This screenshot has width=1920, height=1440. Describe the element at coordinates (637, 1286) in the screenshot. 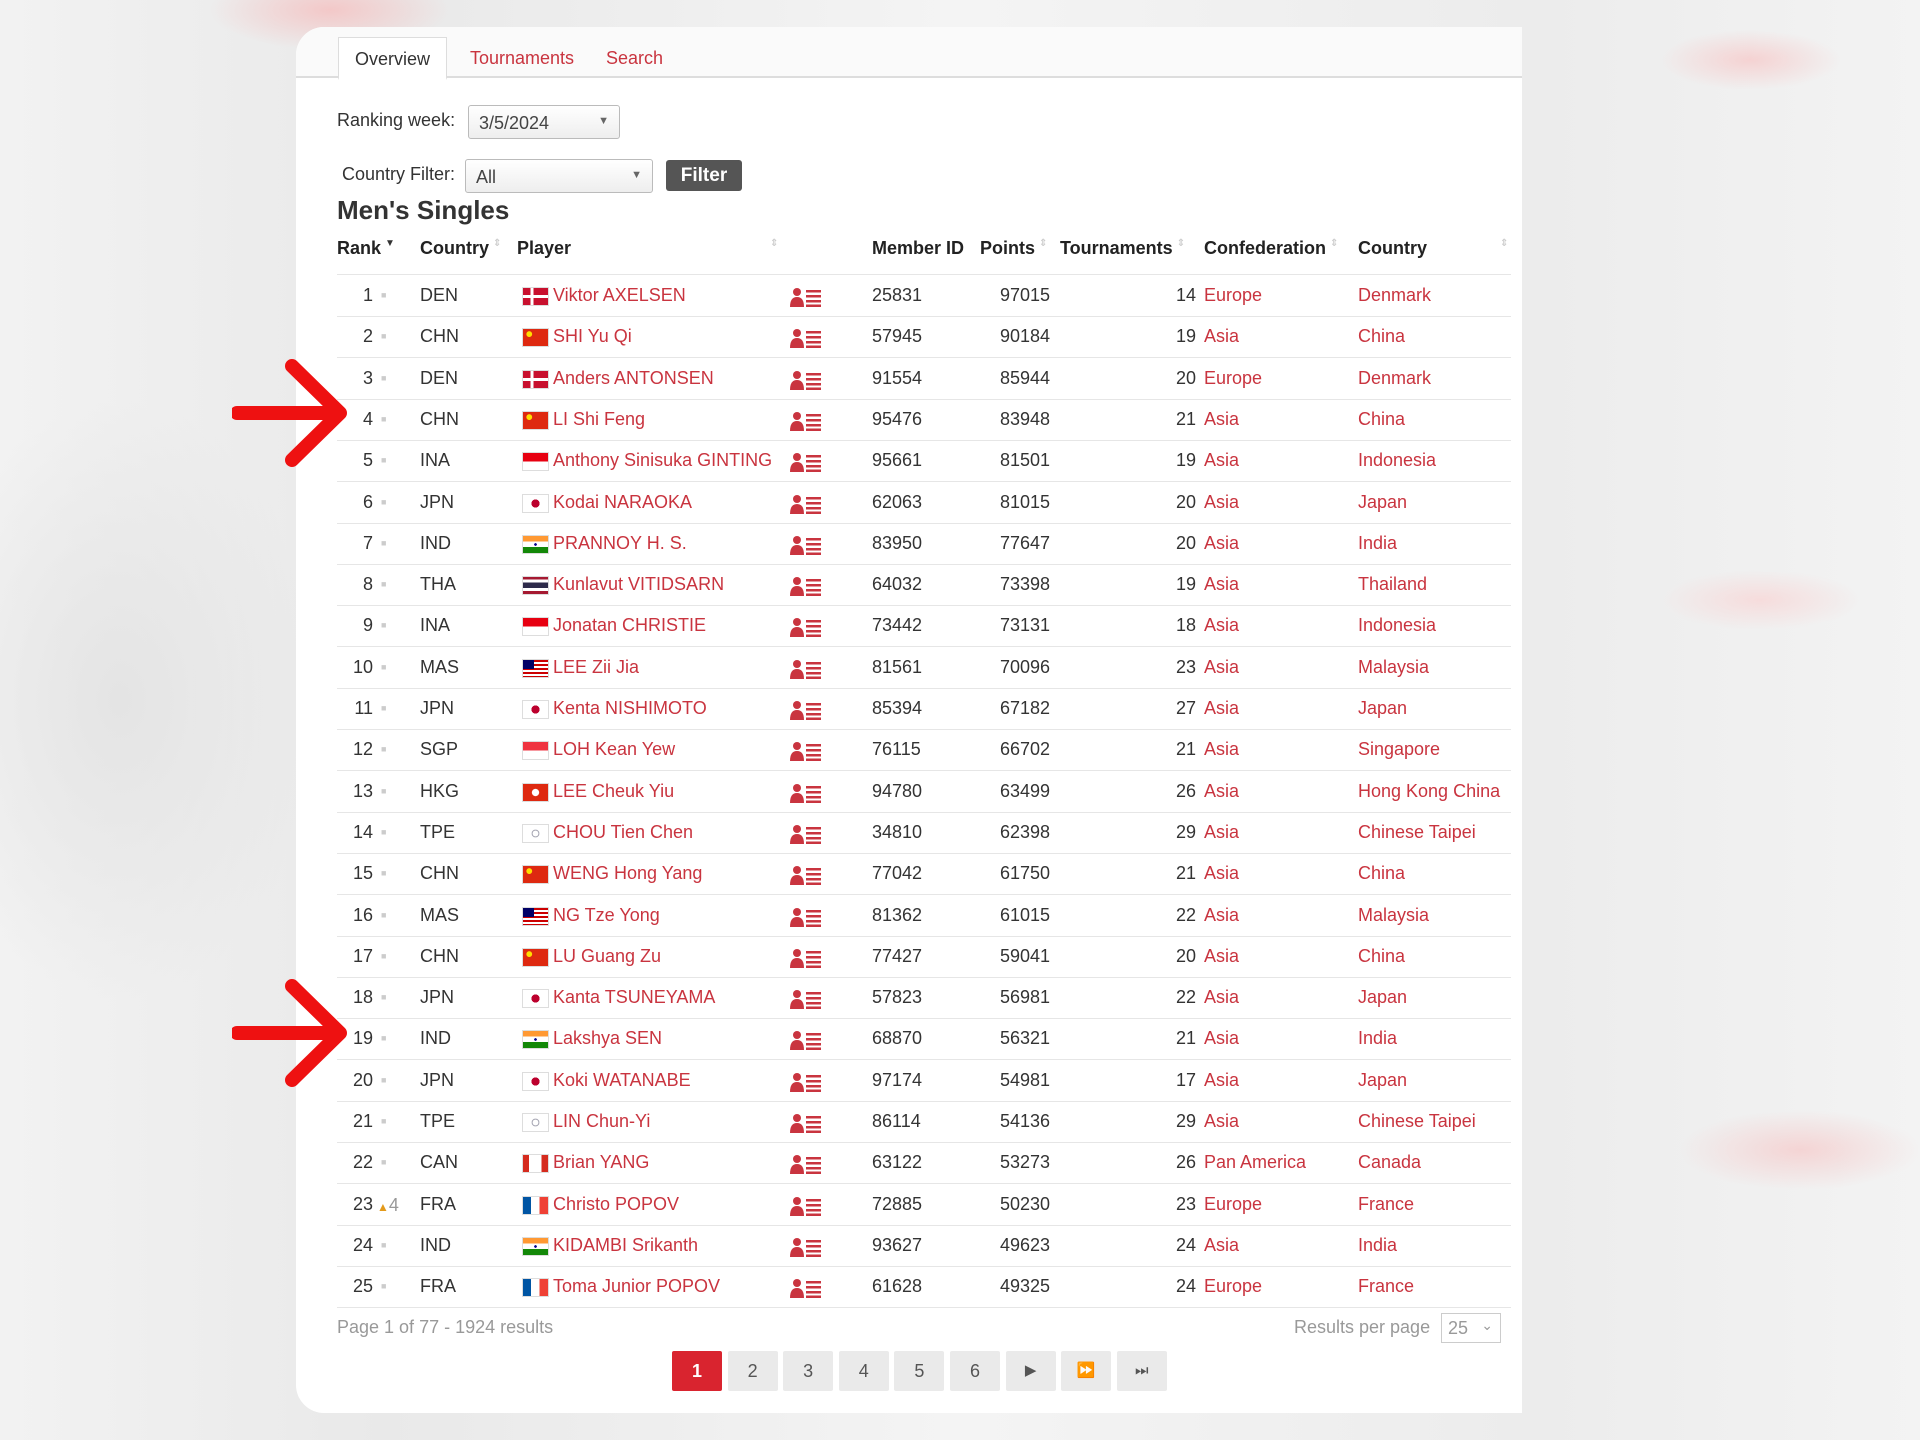

I see `player-name-link: Toma Junior POPOV` at that location.